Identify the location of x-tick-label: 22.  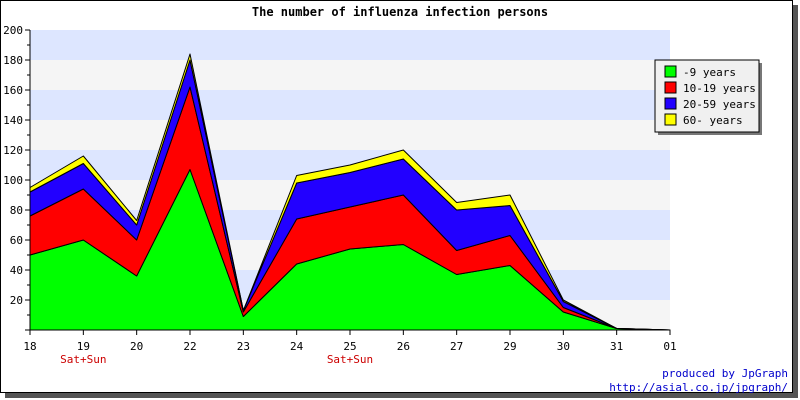
(189, 346).